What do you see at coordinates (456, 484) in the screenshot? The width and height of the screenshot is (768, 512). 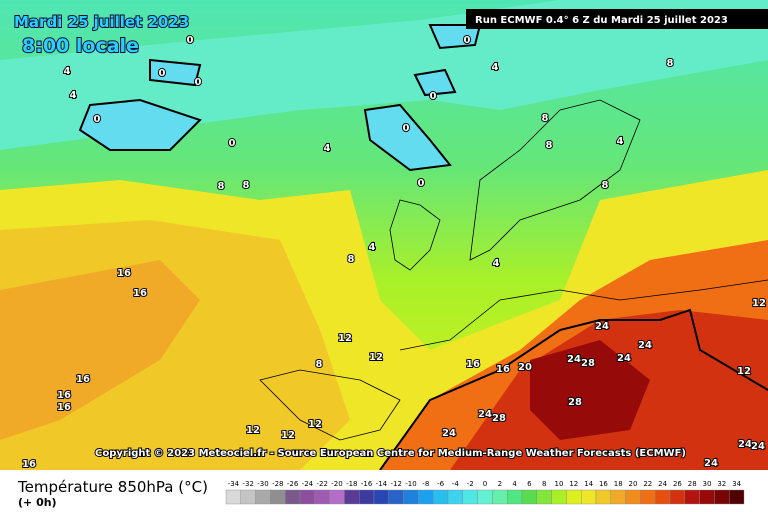 I see `legend-tick: -4` at bounding box center [456, 484].